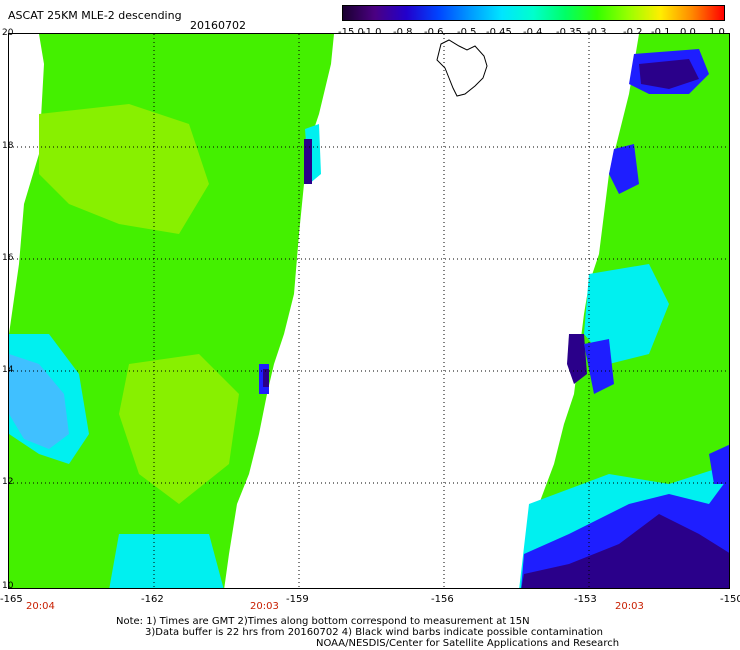  Describe the element at coordinates (124, 169) in the screenshot. I see `left-swath-yellowgreen-patch` at that location.